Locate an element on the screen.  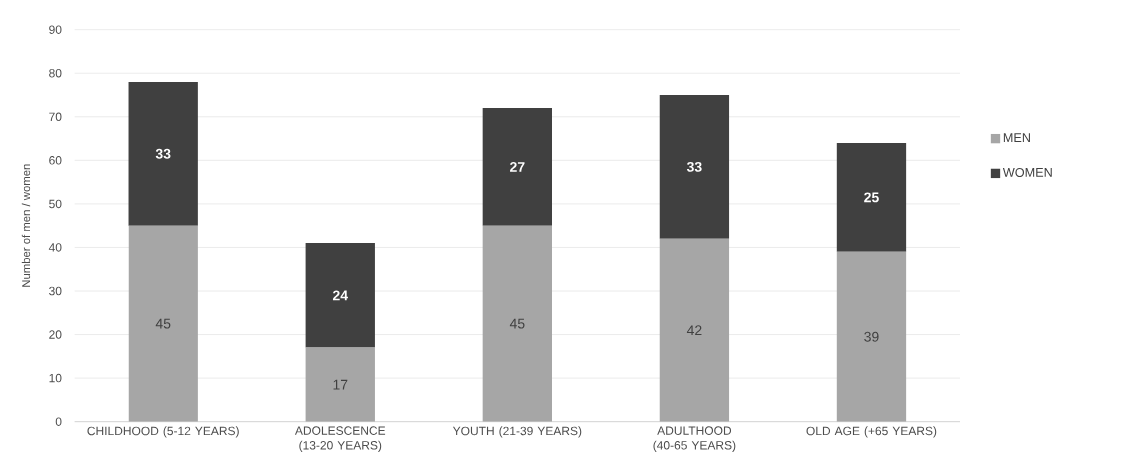
data-label: 27 is located at coordinates (517, 166).